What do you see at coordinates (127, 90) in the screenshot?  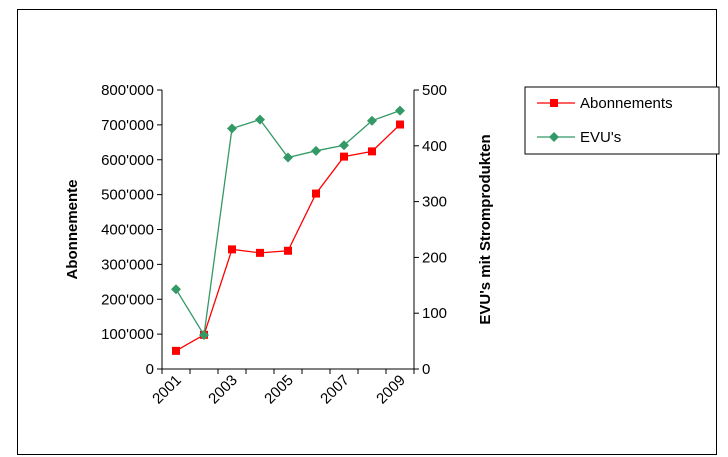 I see `left-tick-label: 800'000` at bounding box center [127, 90].